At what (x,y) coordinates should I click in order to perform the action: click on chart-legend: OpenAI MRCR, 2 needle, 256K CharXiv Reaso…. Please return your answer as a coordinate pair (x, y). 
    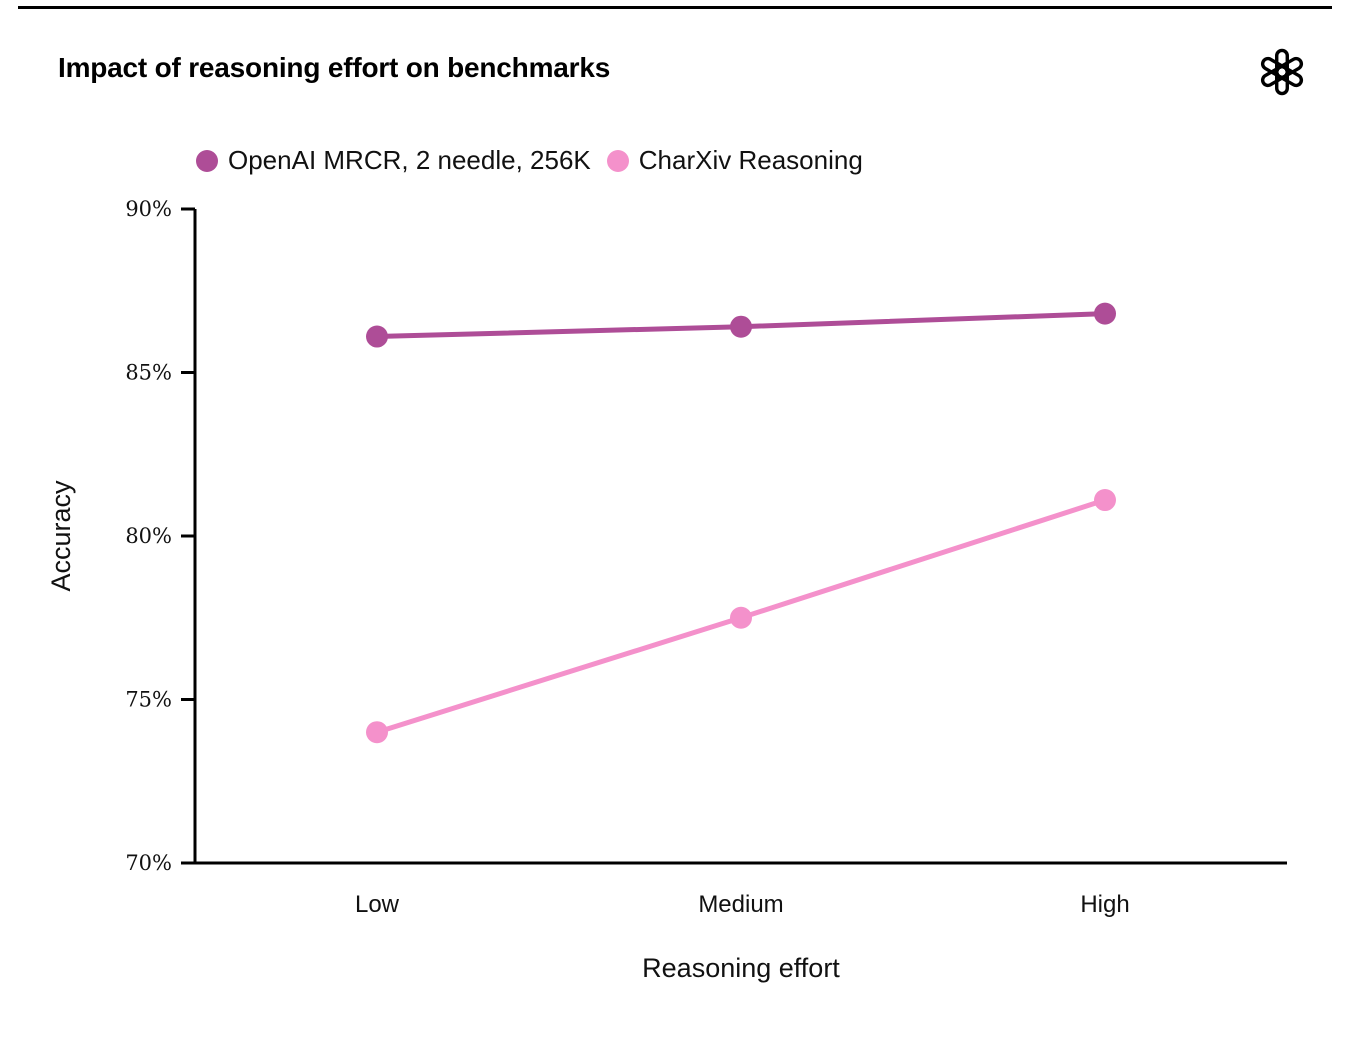
    Looking at the image, I should click on (529, 160).